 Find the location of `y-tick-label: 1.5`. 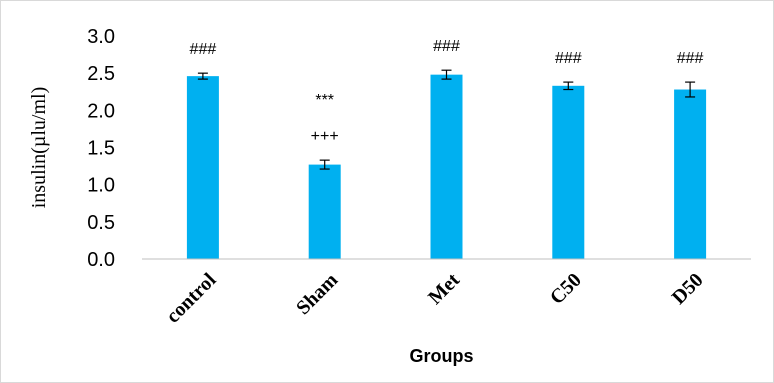

y-tick-label: 1.5 is located at coordinates (101, 149).